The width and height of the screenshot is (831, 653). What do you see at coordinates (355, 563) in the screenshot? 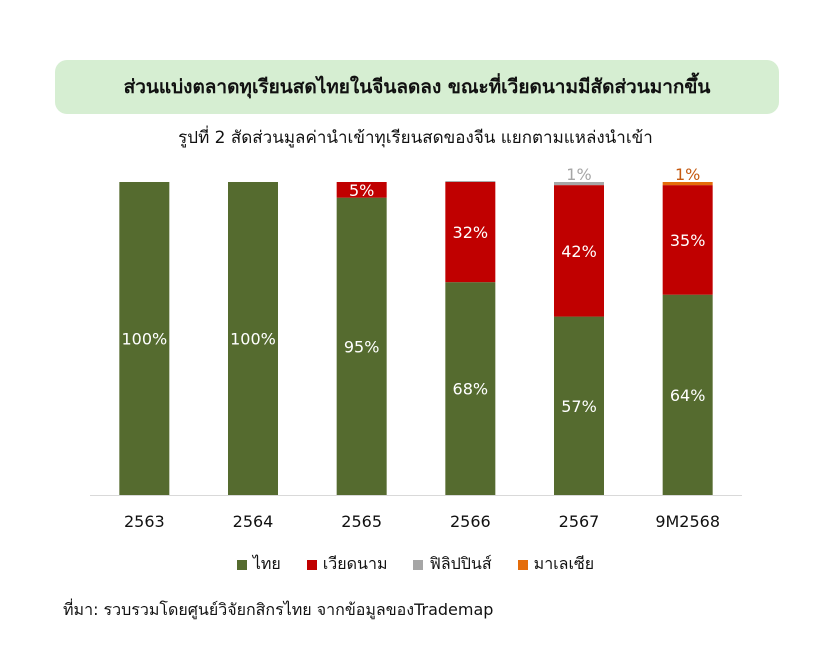
I see `legend-label: เวียดนาม` at bounding box center [355, 563].